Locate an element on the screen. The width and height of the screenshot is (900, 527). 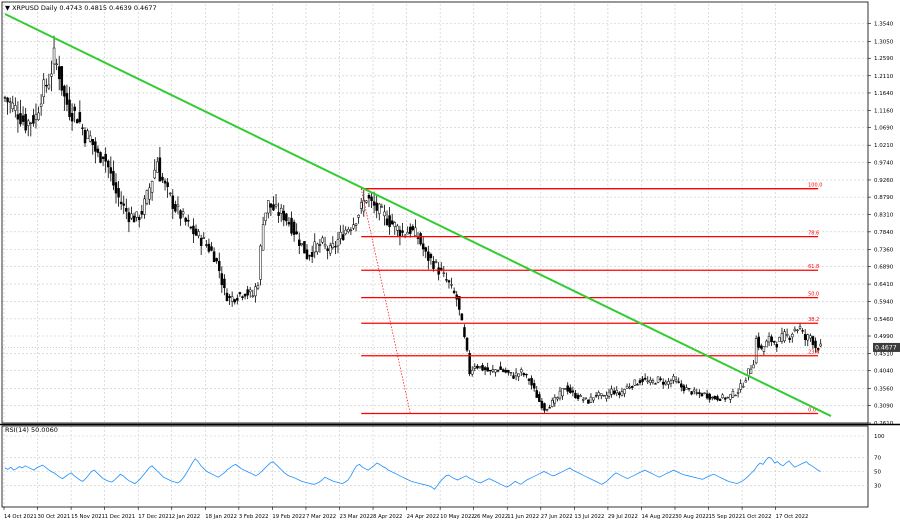
rsi-line is located at coordinates (412, 473).